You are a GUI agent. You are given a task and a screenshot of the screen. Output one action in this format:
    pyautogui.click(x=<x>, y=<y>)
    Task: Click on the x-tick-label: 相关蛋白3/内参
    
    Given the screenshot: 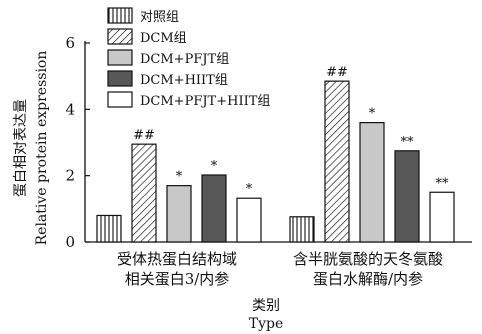 What is the action you would take?
    pyautogui.click(x=177, y=279)
    